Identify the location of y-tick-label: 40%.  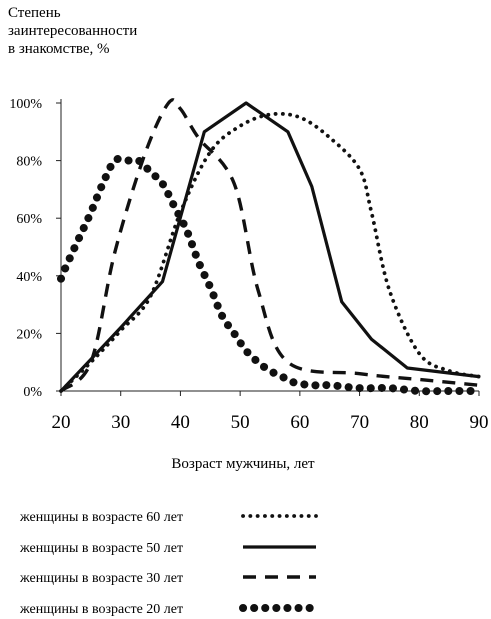
(29, 277).